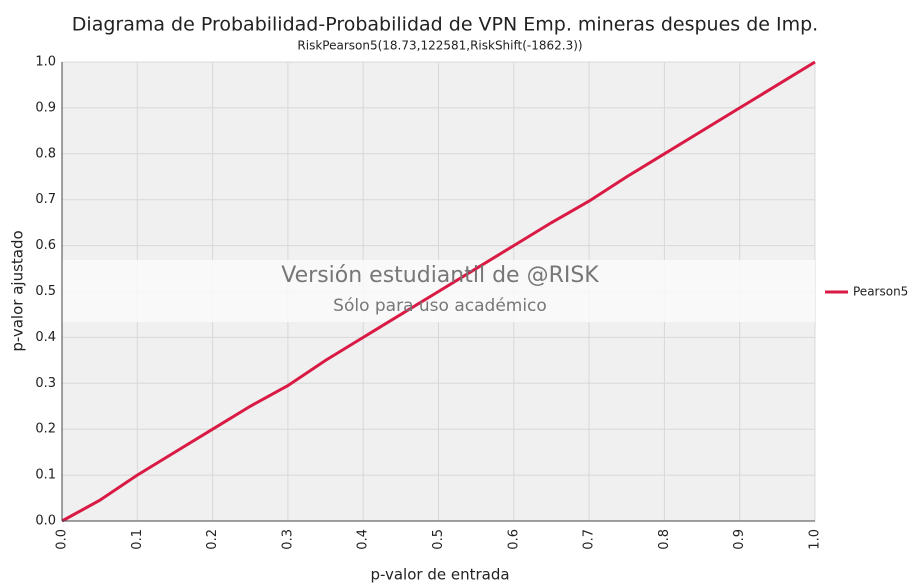 The width and height of the screenshot is (921, 585). What do you see at coordinates (45, 337) in the screenshot?
I see `y-tick-label: 0.4` at bounding box center [45, 337].